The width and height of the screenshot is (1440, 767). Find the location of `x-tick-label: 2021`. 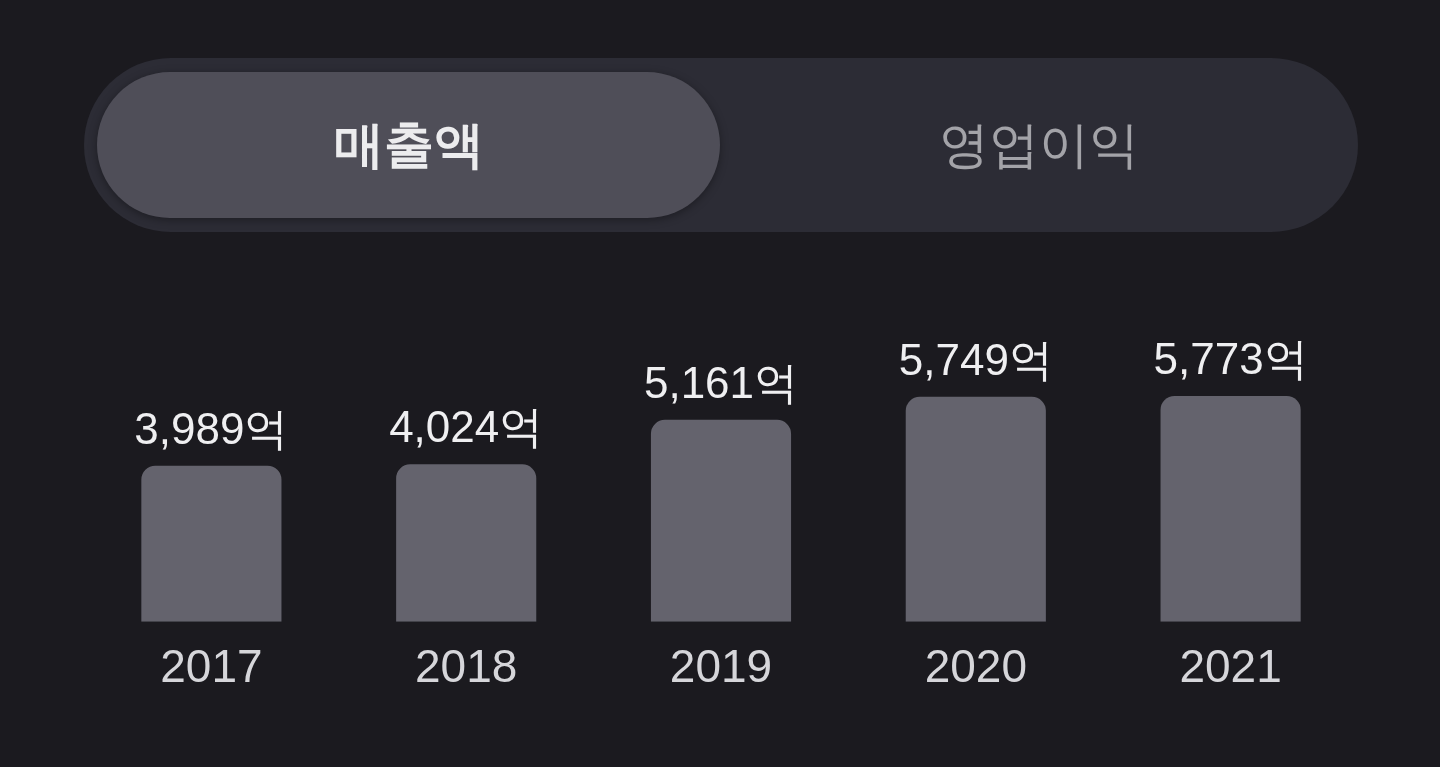

x-tick-label: 2021 is located at coordinates (1230, 666).